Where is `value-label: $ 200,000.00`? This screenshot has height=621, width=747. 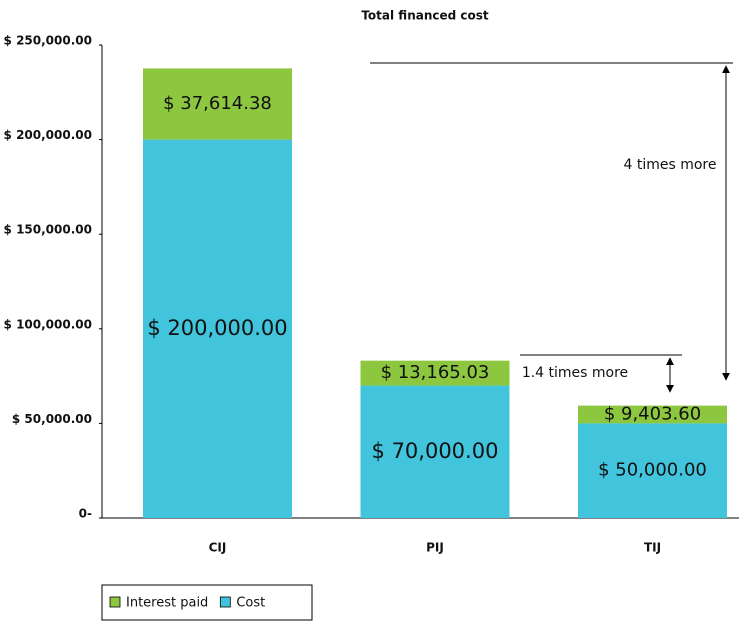
value-label: $ 200,000.00 is located at coordinates (217, 328).